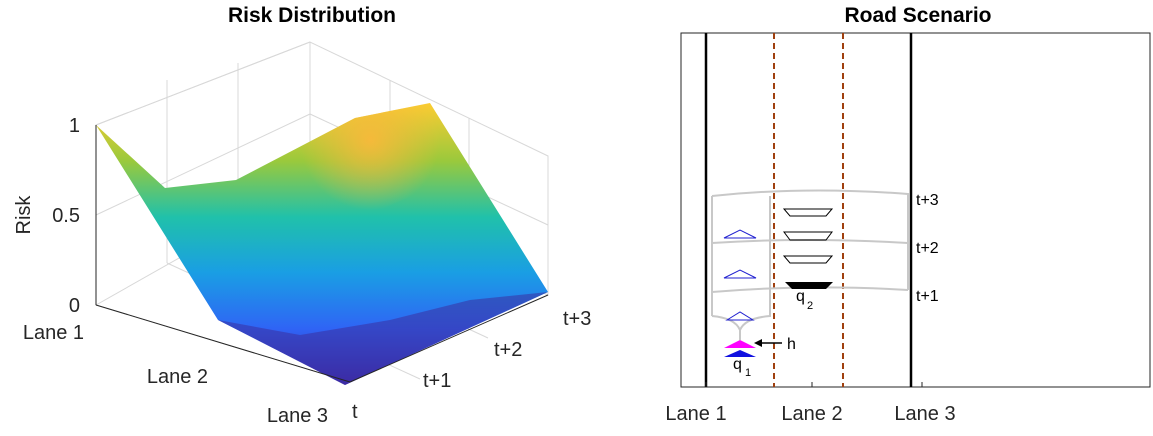  I want to click on z-tick-label: 0, so click(74, 306).